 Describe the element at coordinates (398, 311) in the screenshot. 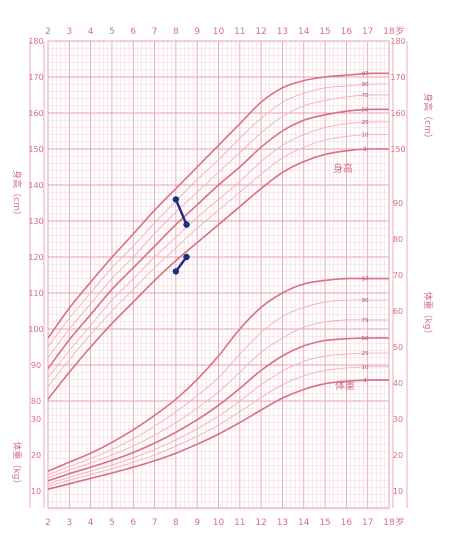

I see `weight-tick-label-right: 60` at that location.